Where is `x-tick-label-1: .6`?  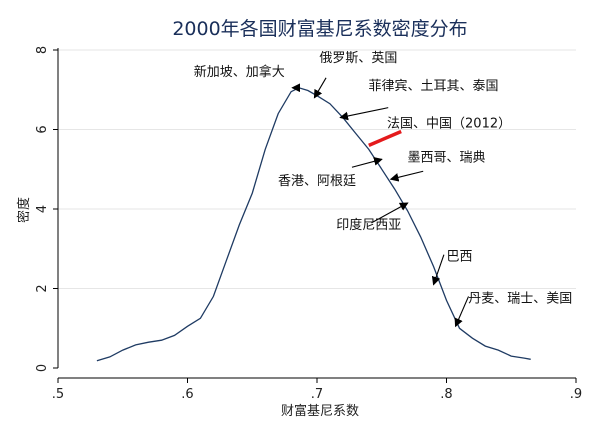 x-tick-label-1: .6 is located at coordinates (187, 394).